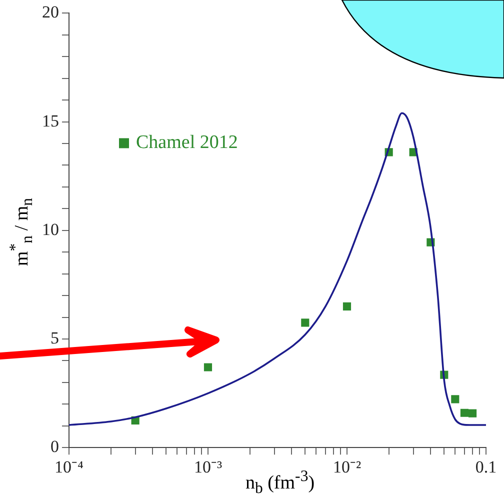  What do you see at coordinates (187, 143) in the screenshot?
I see `legend-label: Chamel 2012` at bounding box center [187, 143].